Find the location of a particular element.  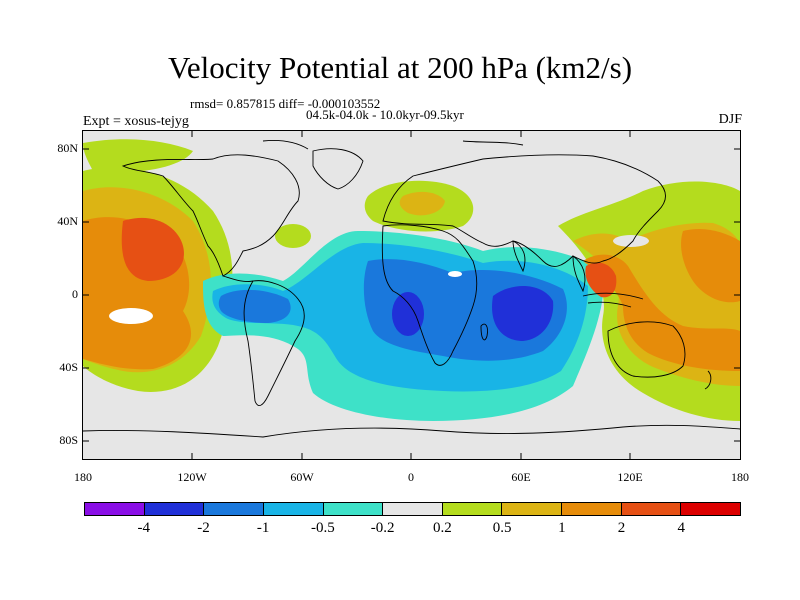

colorbar-label: 1 is located at coordinates (562, 528).